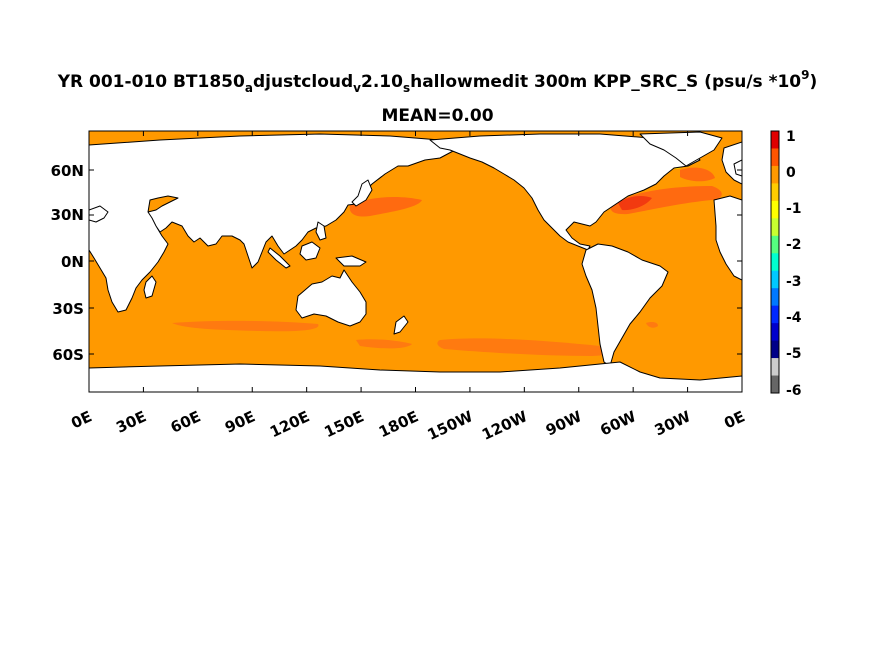 The width and height of the screenshot is (875, 656). Describe the element at coordinates (565, 192) in the screenshot. I see `land-north-america` at that location.